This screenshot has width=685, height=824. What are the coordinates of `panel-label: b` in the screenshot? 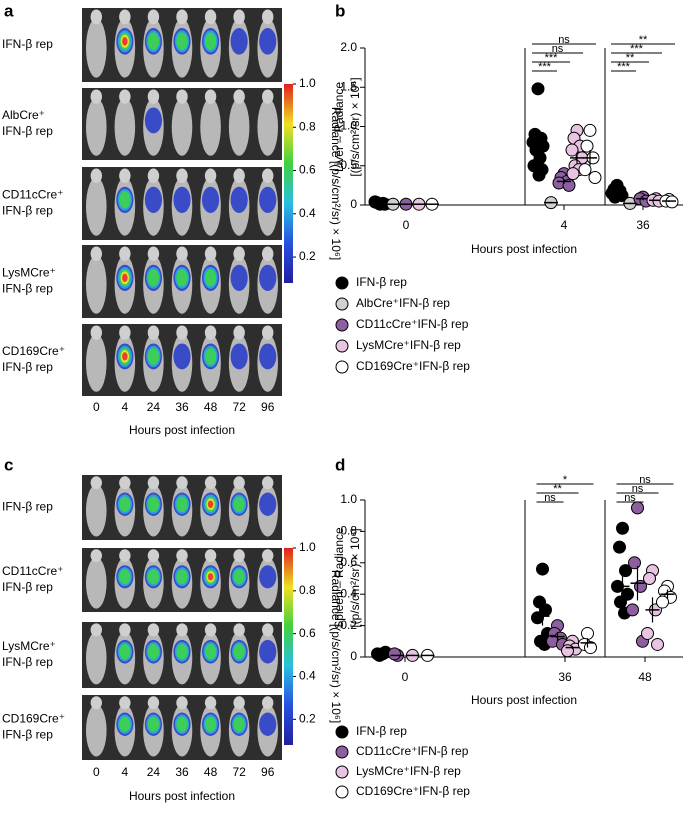 It's located at (340, 10).